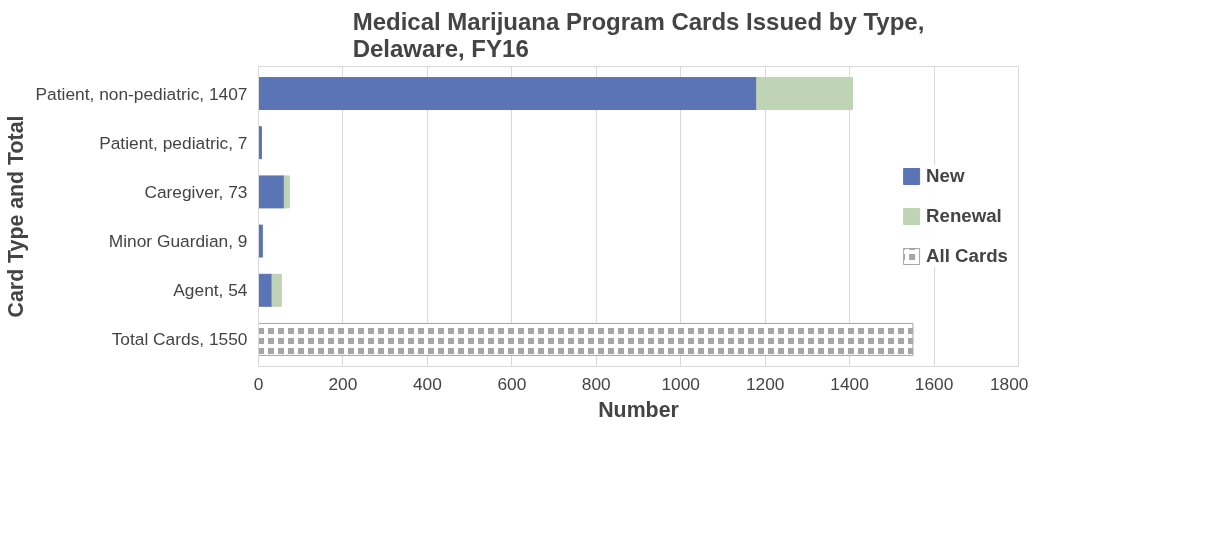 Image resolution: width=1223 pixels, height=552 pixels. I want to click on x-tick-label: 200, so click(343, 383).